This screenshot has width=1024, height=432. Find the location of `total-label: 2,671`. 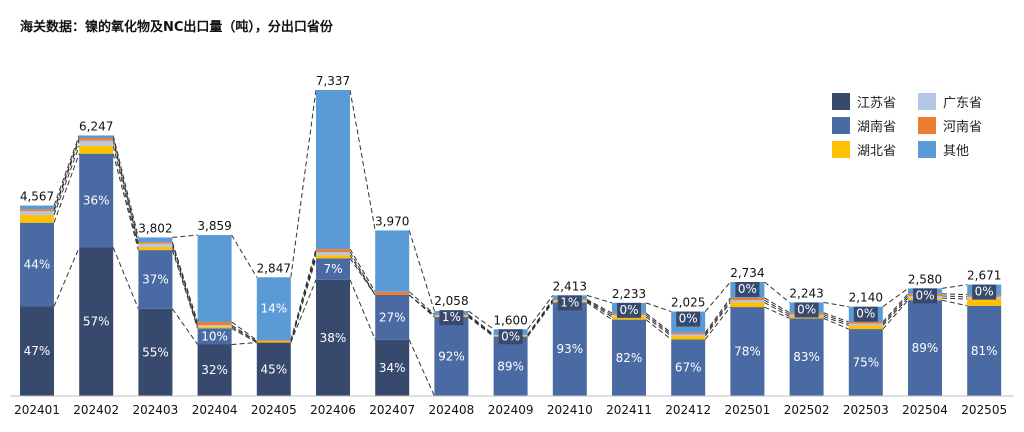

total-label: 2,671 is located at coordinates (984, 276).